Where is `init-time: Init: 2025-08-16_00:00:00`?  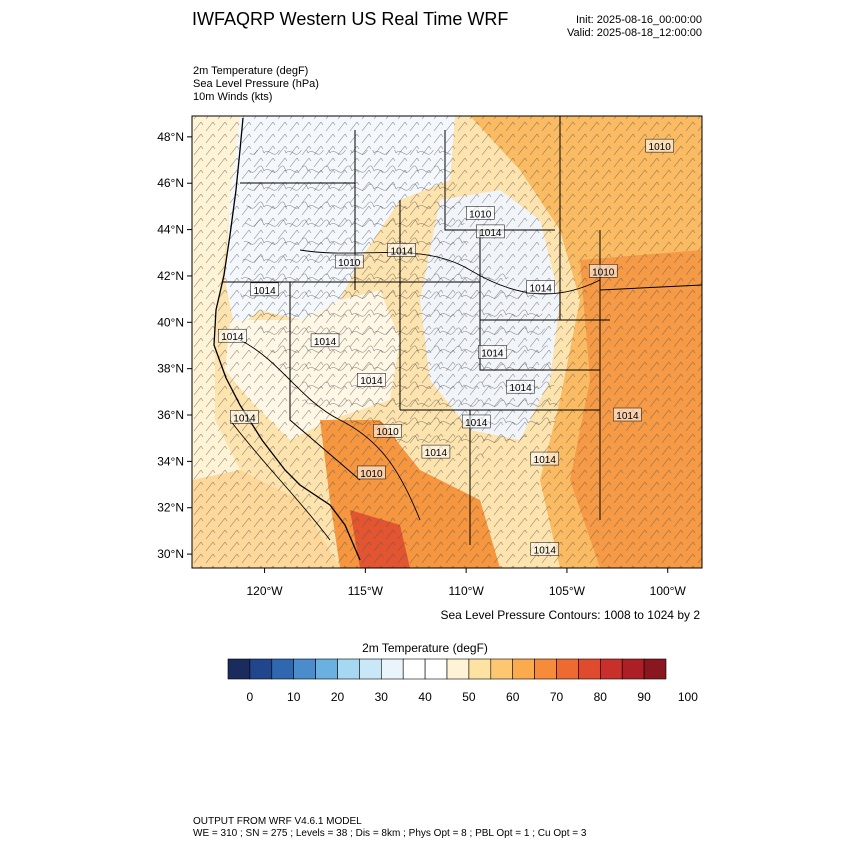 init-time: Init: 2025-08-16_00:00:00 is located at coordinates (639, 20).